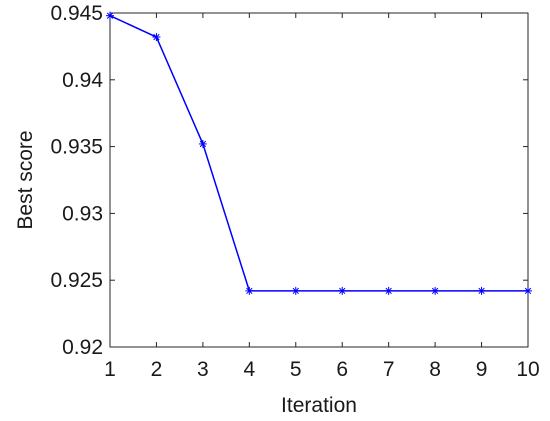 This screenshot has width=550, height=421. What do you see at coordinates (296, 369) in the screenshot?
I see `x-tick-label: 5` at bounding box center [296, 369].